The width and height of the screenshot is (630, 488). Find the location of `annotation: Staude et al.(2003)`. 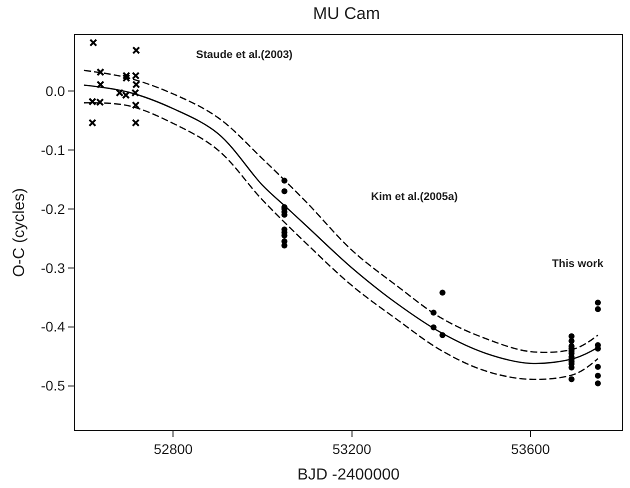

annotation: Staude et al.(2003) is located at coordinates (244, 55).